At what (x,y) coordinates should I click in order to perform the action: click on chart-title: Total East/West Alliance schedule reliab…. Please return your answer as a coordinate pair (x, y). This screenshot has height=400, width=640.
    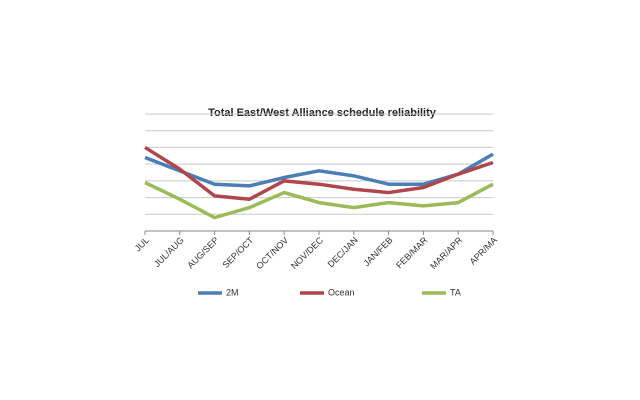
    Looking at the image, I should click on (322, 113).